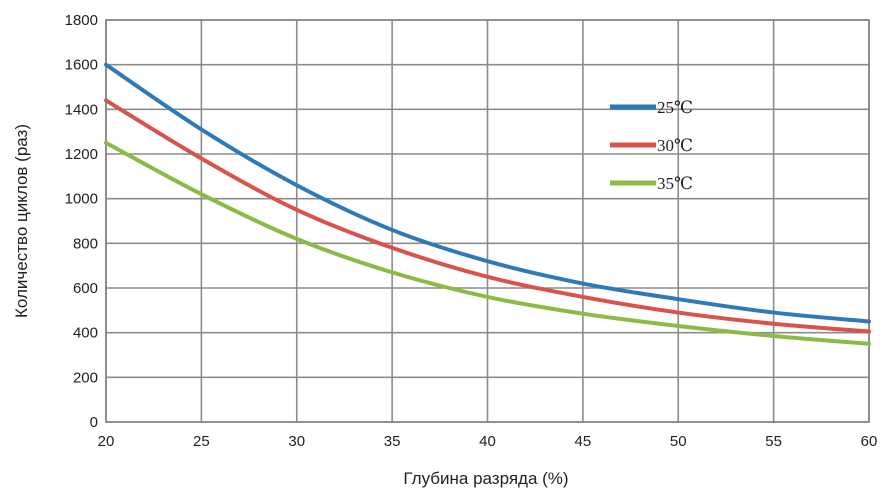  Describe the element at coordinates (81, 20) in the screenshot. I see `y-tick-label: 1800` at that location.